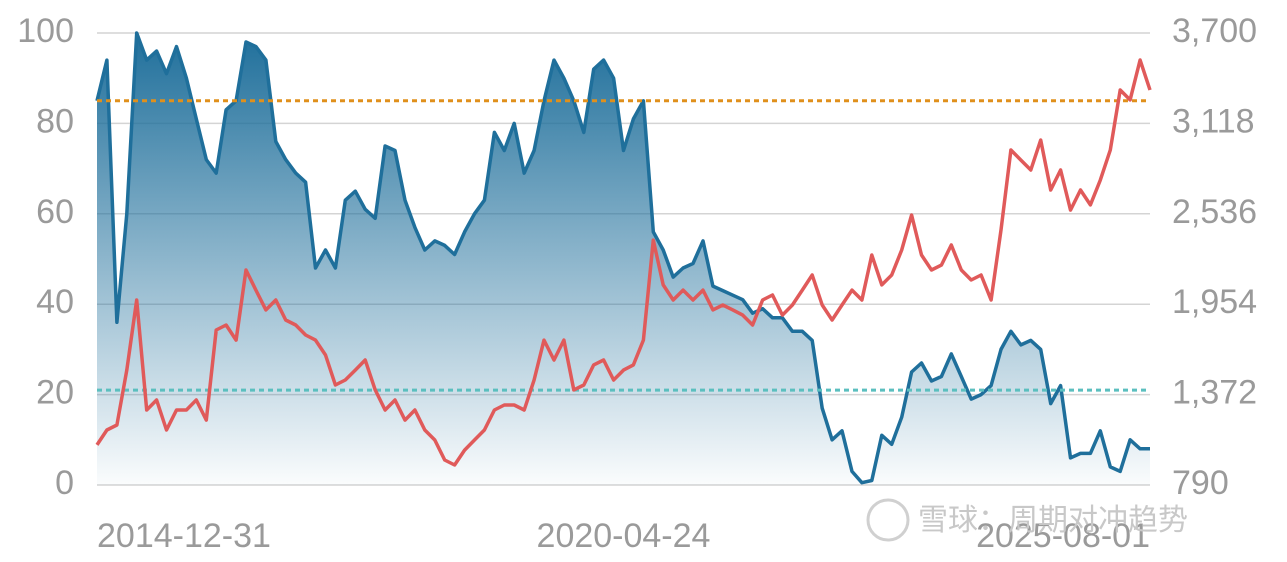  I want to click on y2-tick-label: 790, so click(1200, 483).